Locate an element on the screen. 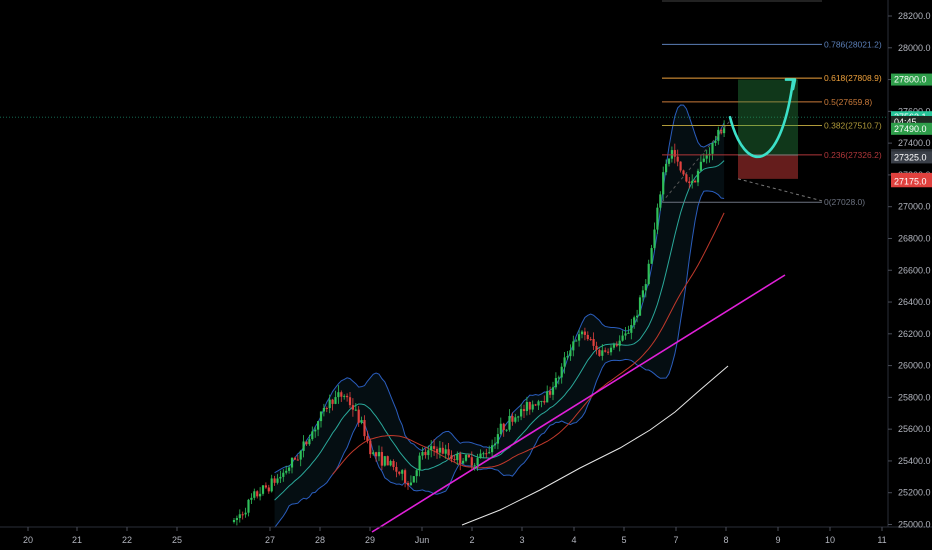  time-tick-label: Jun is located at coordinates (422, 540).